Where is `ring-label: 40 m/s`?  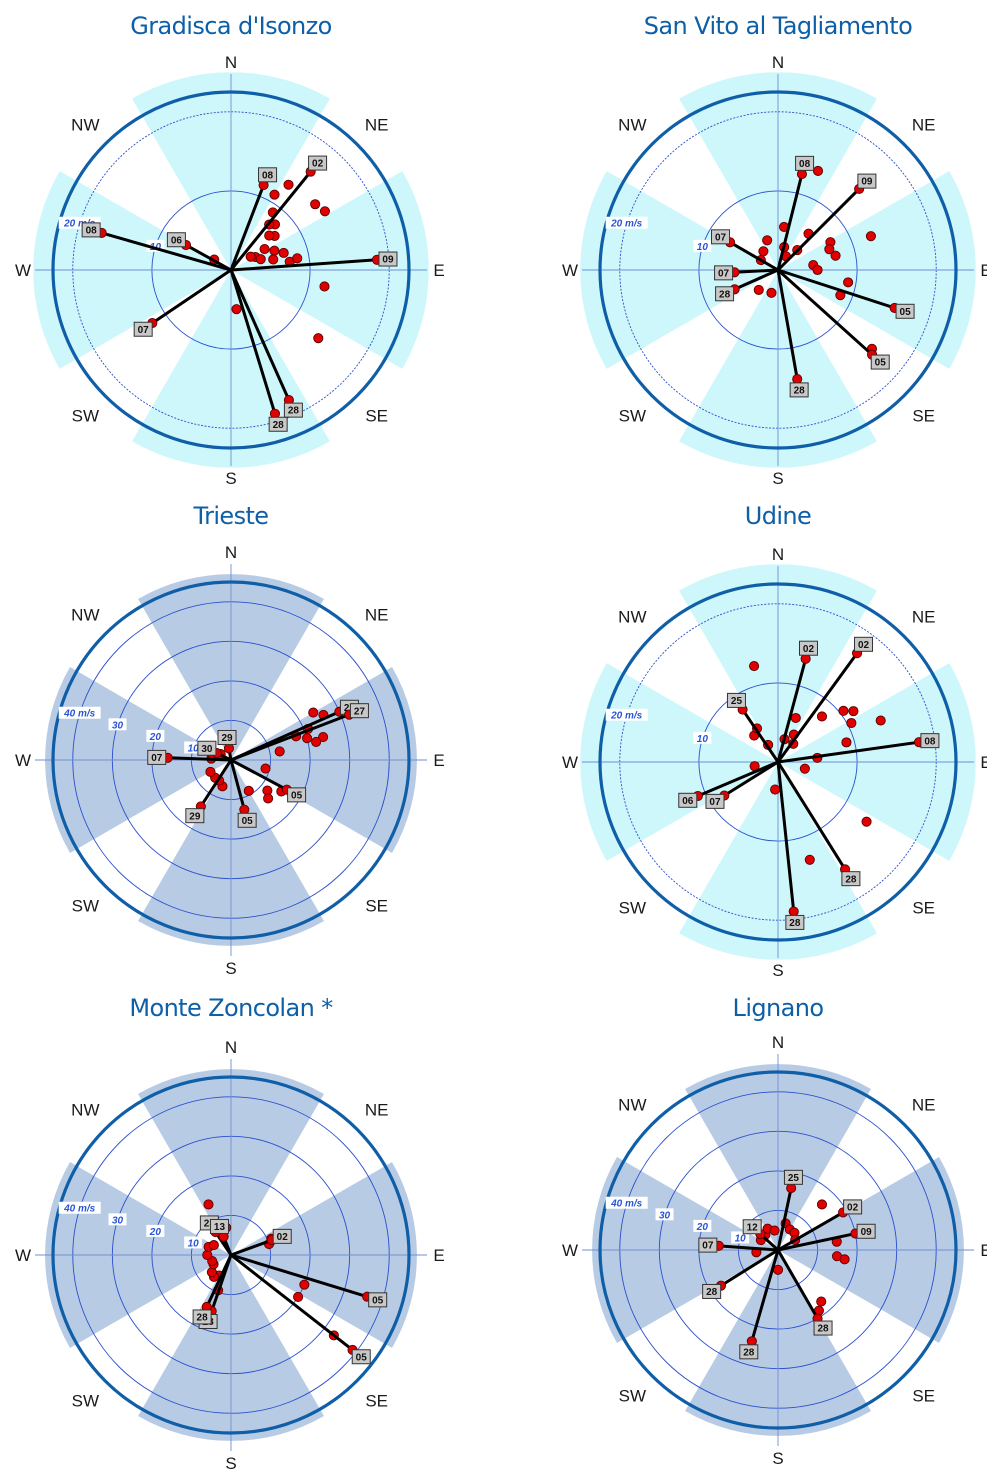
ring-label: 40 m/s is located at coordinates (79, 713).